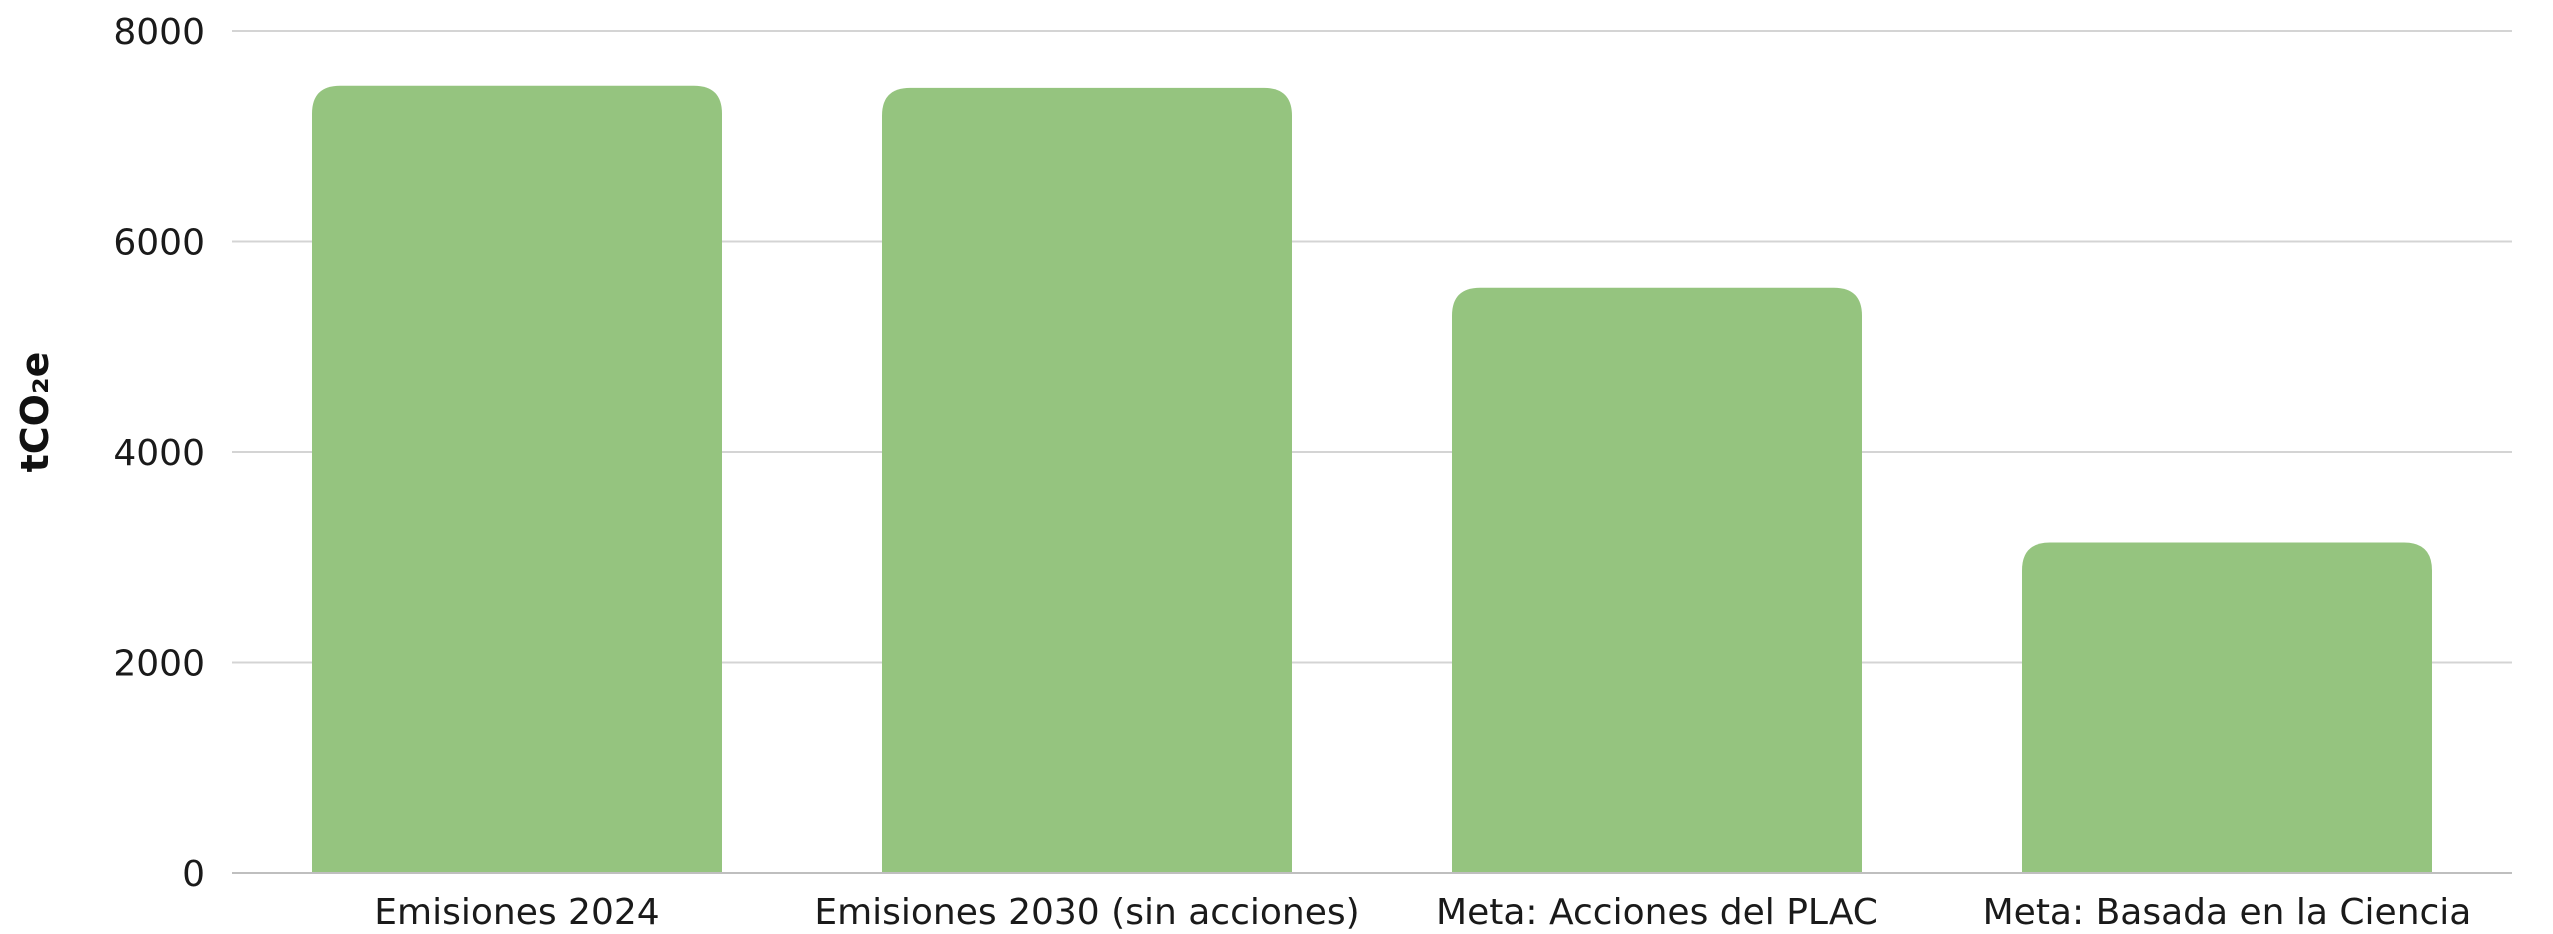  What do you see at coordinates (193, 874) in the screenshot?
I see `y-tick-label: 0` at bounding box center [193, 874].